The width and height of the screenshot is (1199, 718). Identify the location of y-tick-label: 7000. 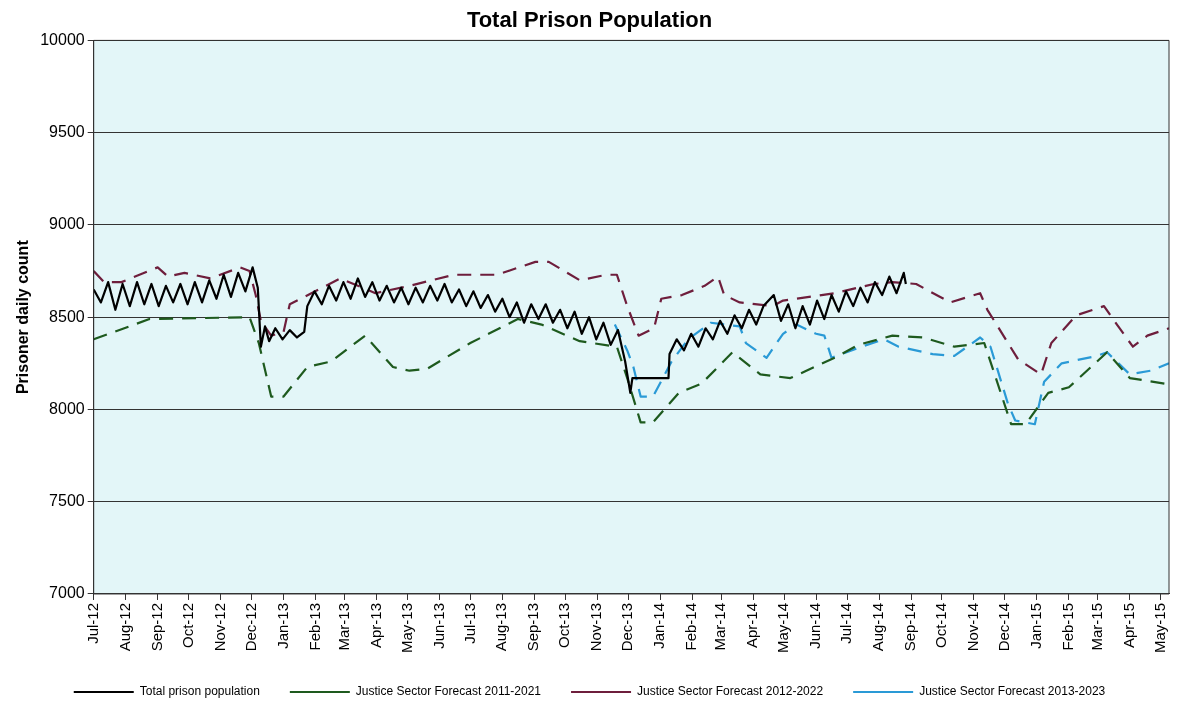
(67, 593).